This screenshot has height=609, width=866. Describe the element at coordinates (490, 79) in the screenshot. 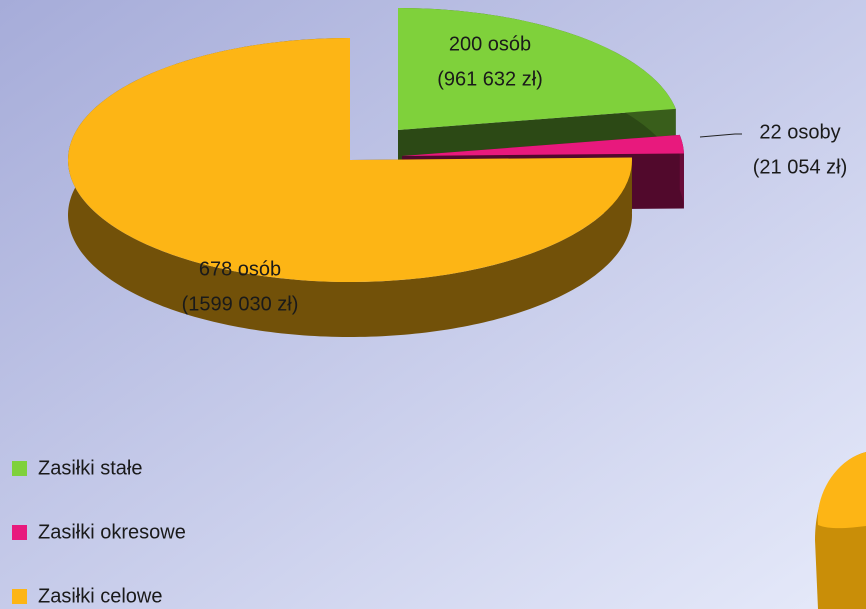

I see `data-label-amount: (961 632 zł)` at that location.